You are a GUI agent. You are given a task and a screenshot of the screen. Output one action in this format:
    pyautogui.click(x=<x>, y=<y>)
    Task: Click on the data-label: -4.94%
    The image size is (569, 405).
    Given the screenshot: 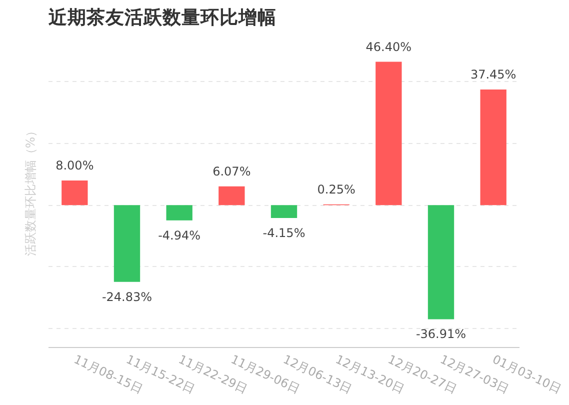 What is the action you would take?
    pyautogui.click(x=179, y=235)
    